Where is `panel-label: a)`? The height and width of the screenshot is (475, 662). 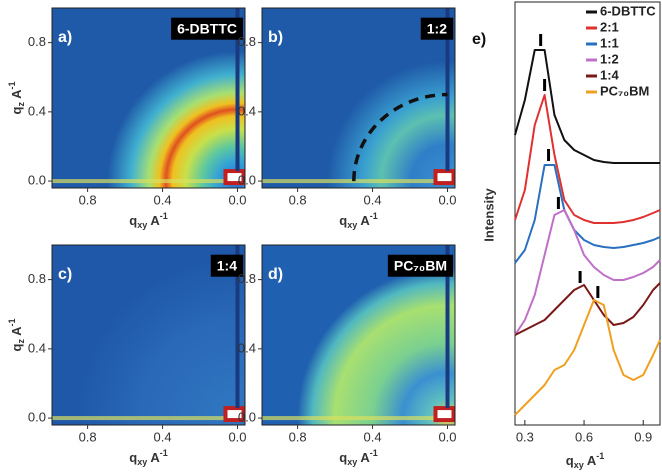 panel-label: a) is located at coordinates (65, 37).